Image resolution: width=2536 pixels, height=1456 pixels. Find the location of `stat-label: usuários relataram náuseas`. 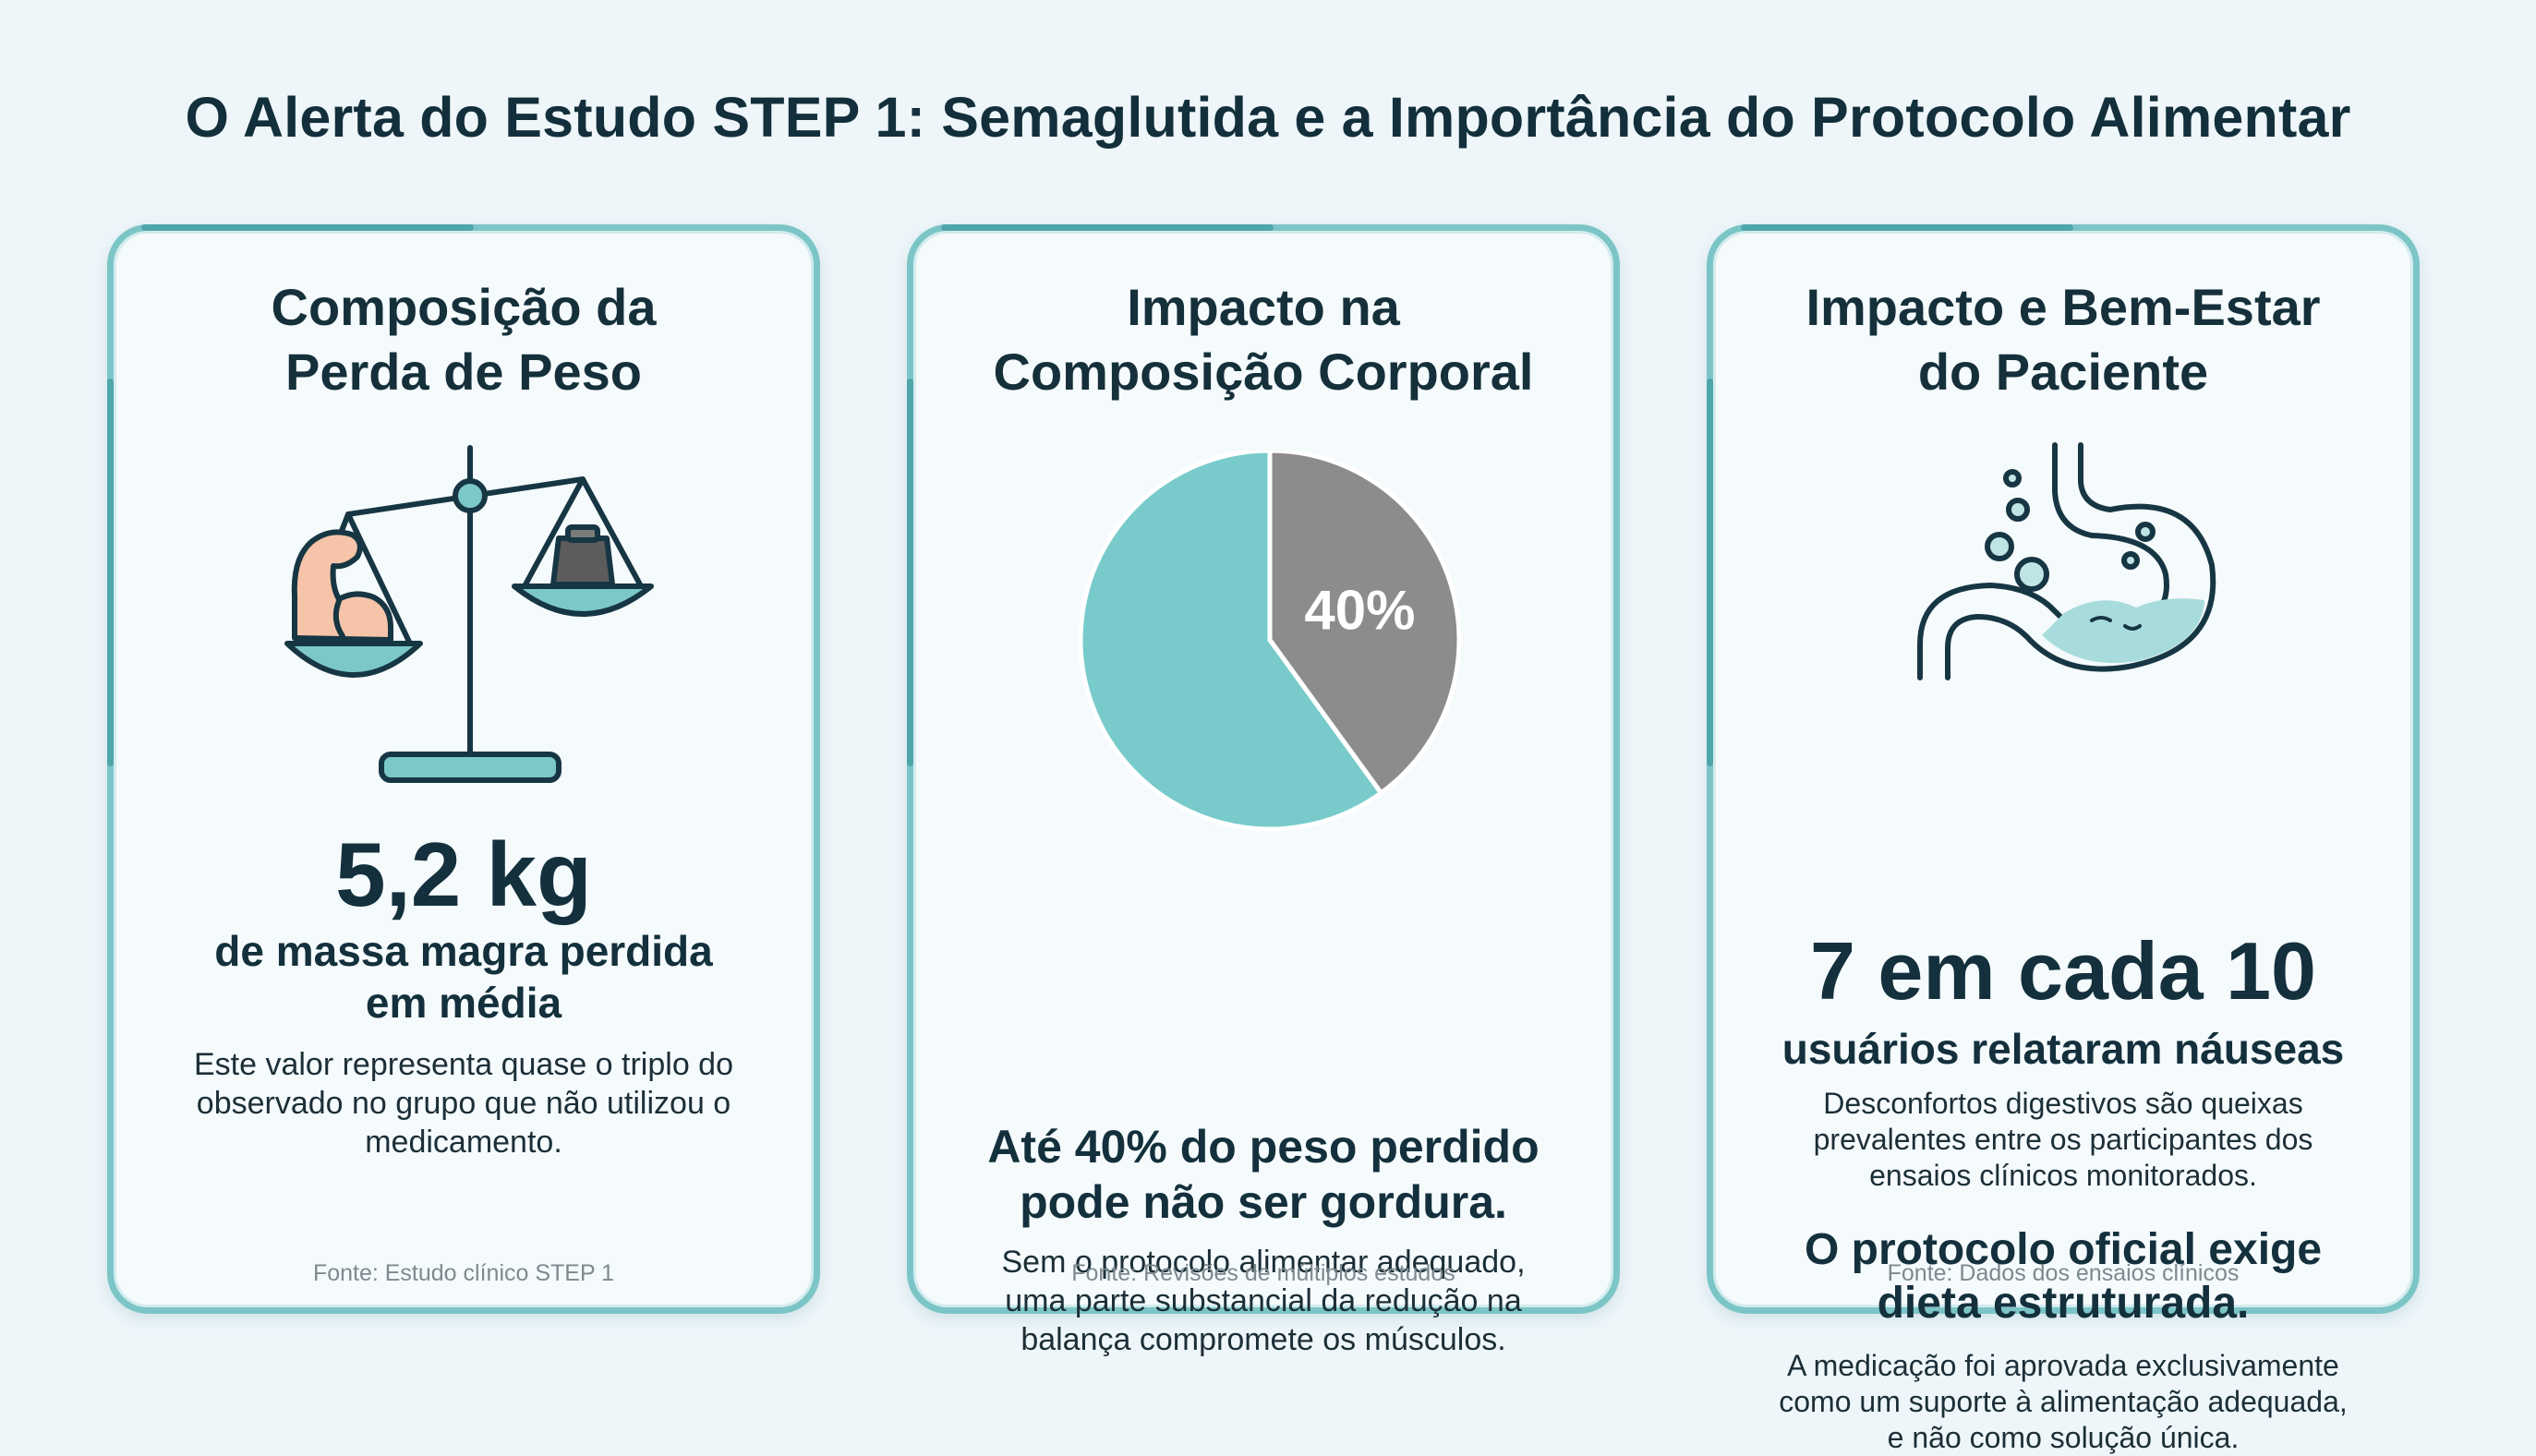

stat-label: usuários relataram náuseas is located at coordinates (2063, 1049).